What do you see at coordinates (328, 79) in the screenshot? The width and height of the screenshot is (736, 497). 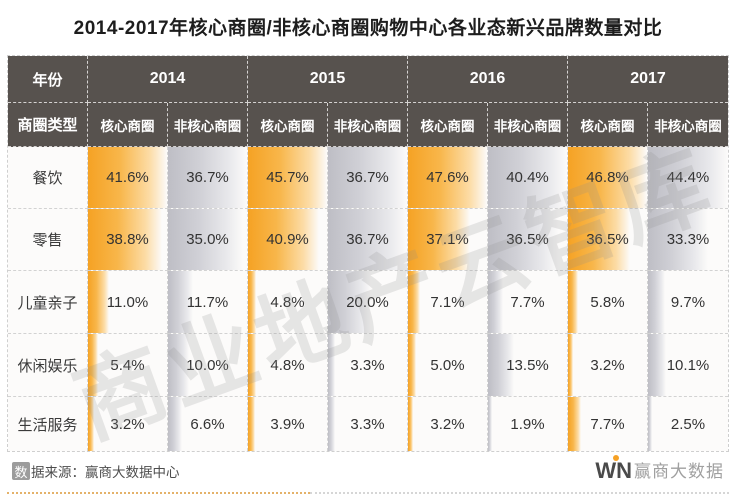 I see `year-column-header: 2015` at bounding box center [328, 79].